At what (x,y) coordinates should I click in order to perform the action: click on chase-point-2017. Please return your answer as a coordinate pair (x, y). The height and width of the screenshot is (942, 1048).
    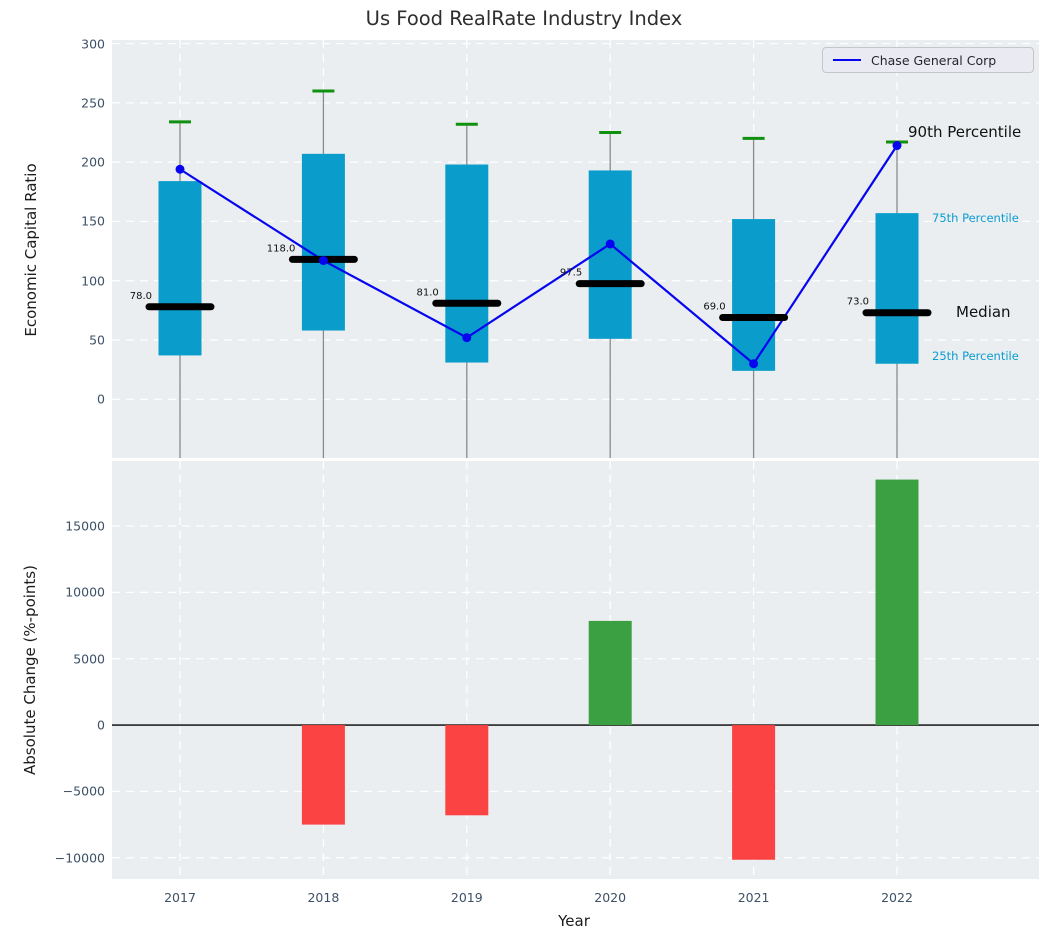
    Looking at the image, I should click on (180, 169).